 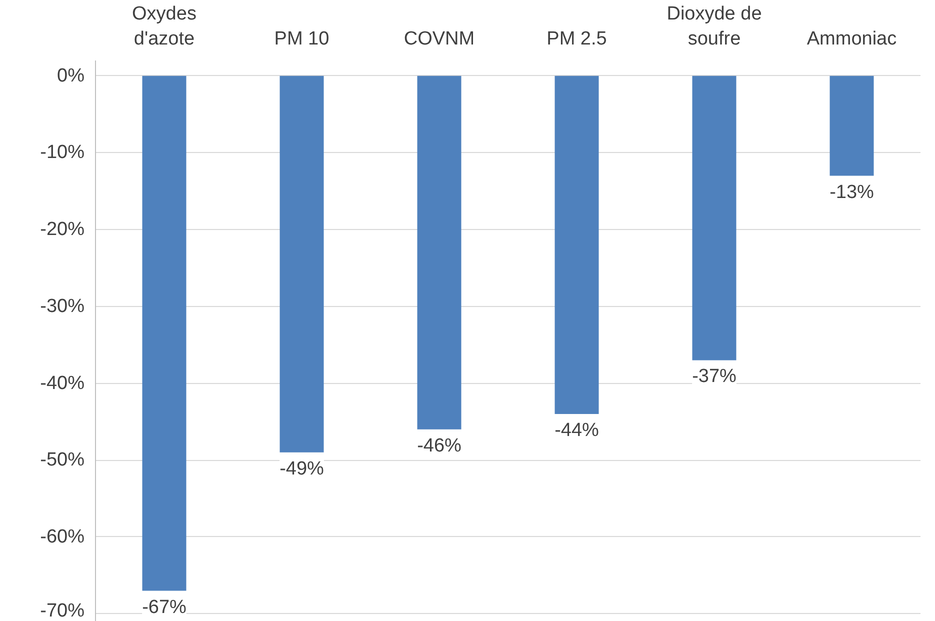 I want to click on x-tick-label: Ammoniac, so click(x=851, y=39).